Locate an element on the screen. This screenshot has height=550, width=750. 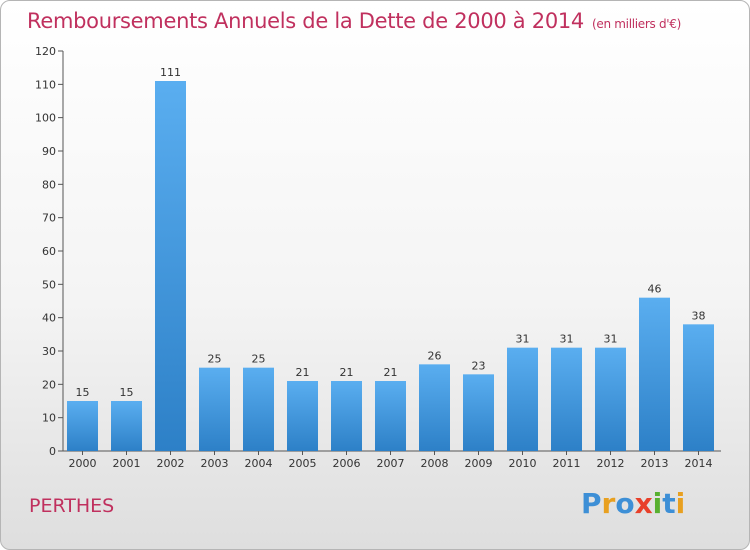
bar-value-label: 23 is located at coordinates (479, 365).